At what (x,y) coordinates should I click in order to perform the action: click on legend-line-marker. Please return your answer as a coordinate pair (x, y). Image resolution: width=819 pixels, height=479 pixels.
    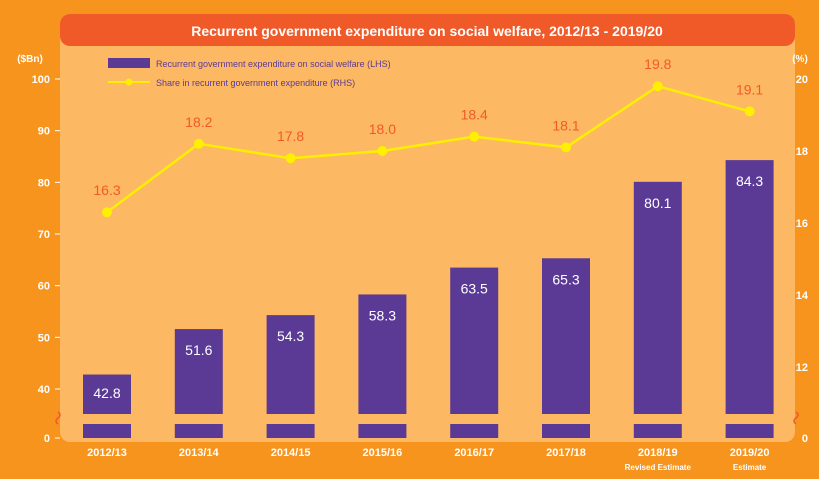
    Looking at the image, I should click on (129, 82).